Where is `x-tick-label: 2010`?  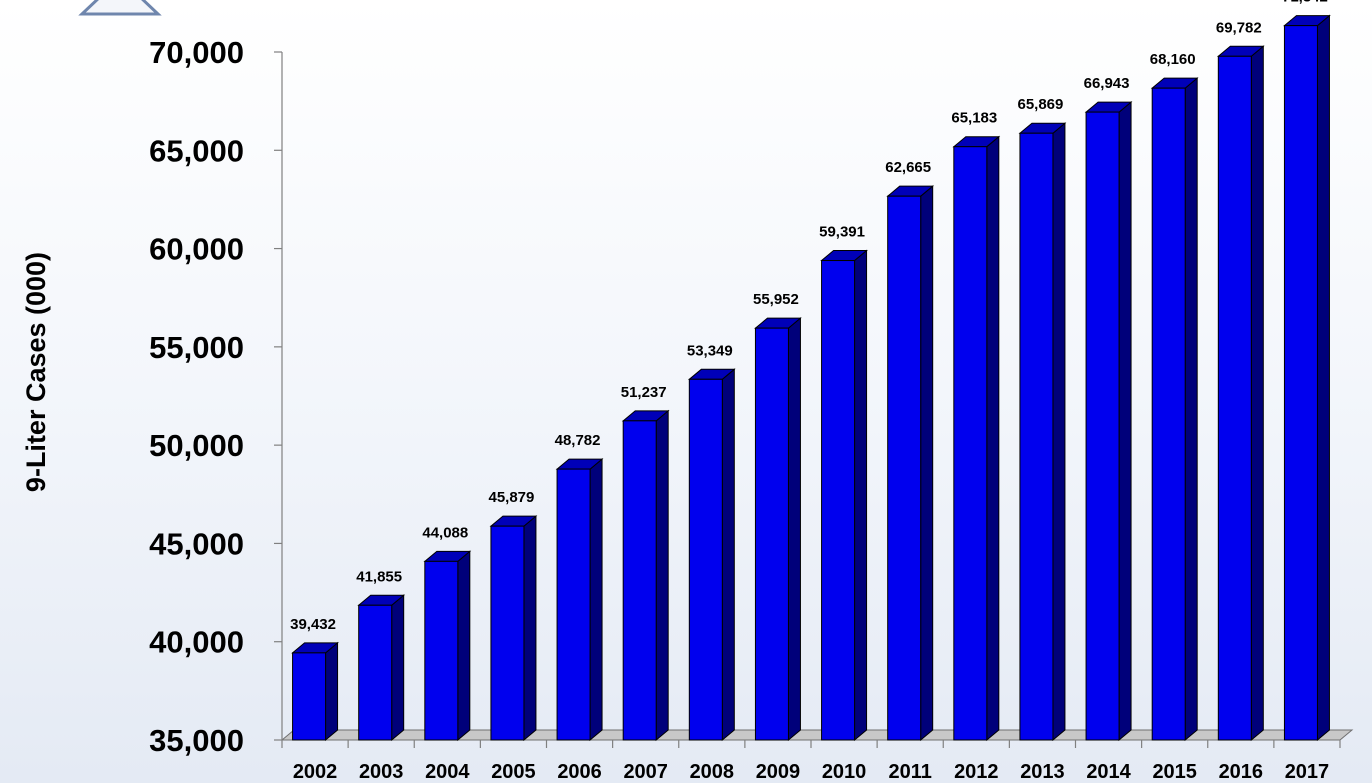 x-tick-label: 2010 is located at coordinates (844, 772).